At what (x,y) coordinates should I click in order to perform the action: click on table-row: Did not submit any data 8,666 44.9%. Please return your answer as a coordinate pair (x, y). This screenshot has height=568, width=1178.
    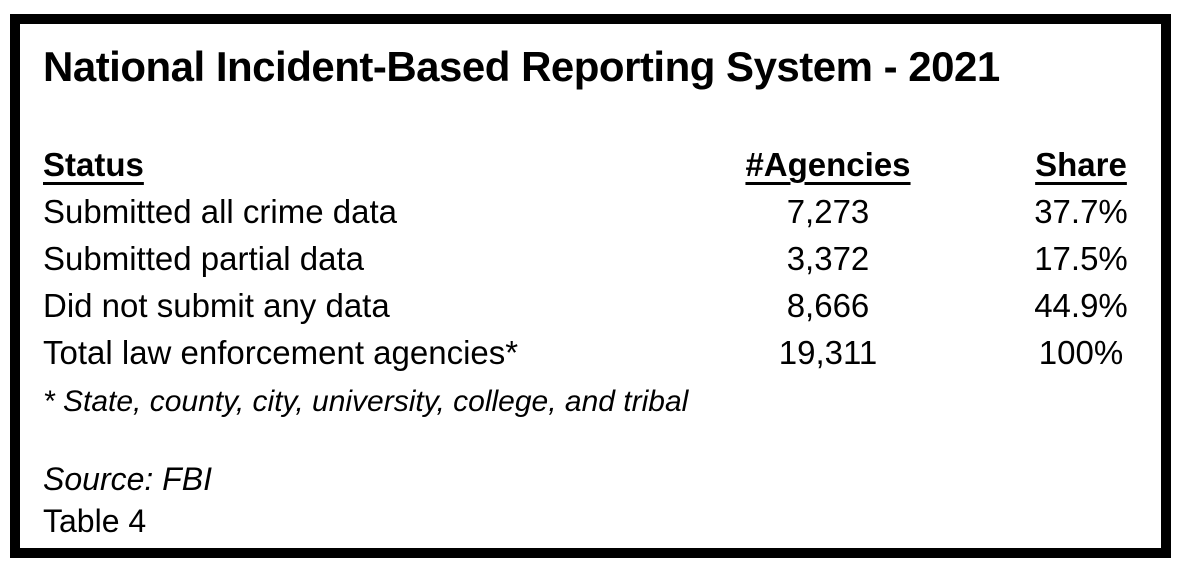
    Looking at the image, I should click on (602, 305).